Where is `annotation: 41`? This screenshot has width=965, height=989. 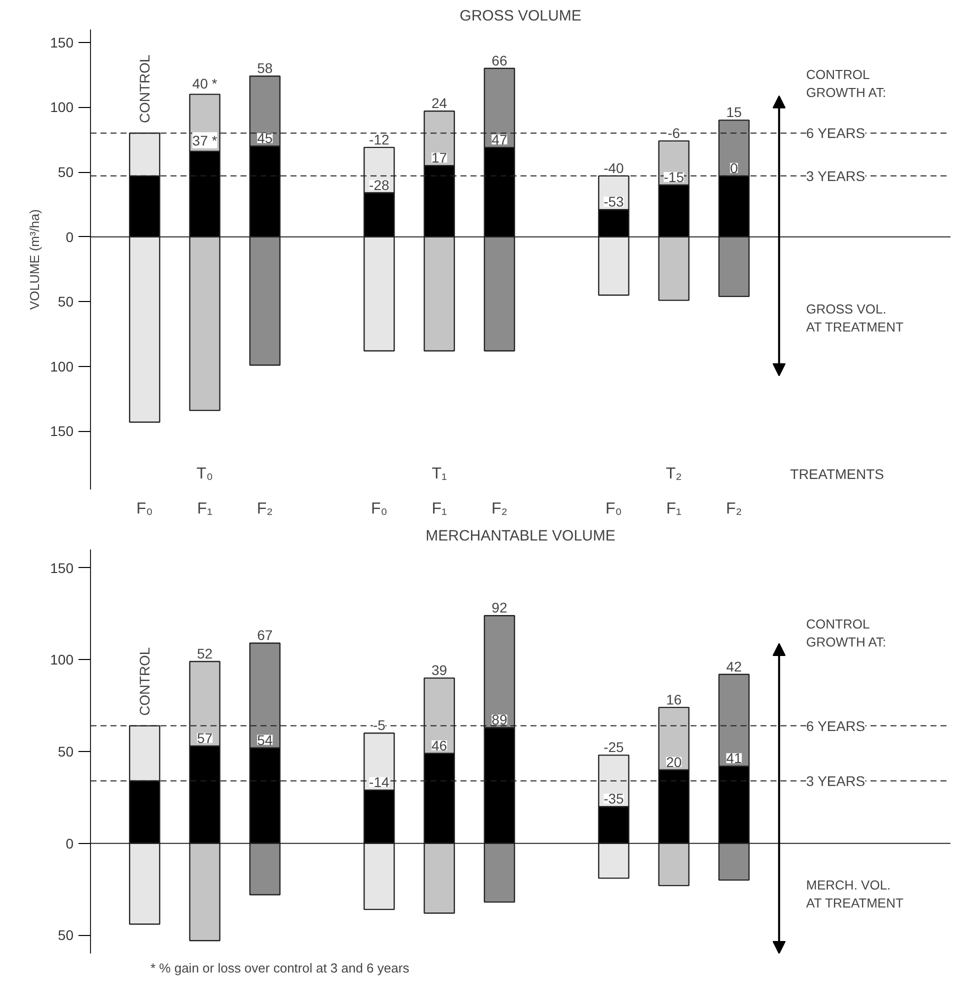
annotation: 41 is located at coordinates (734, 758).